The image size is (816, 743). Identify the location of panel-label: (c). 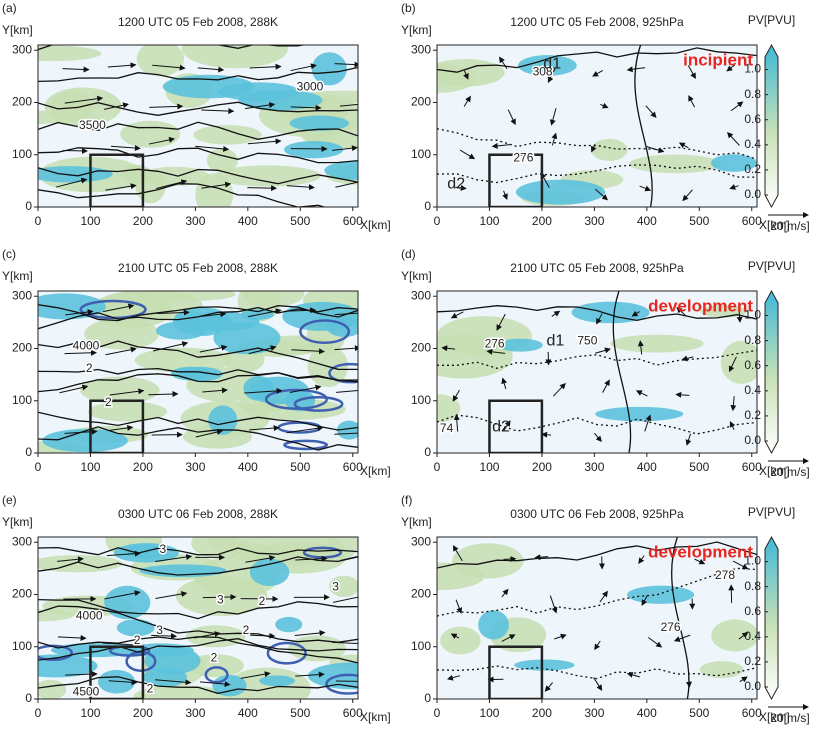
(9, 254).